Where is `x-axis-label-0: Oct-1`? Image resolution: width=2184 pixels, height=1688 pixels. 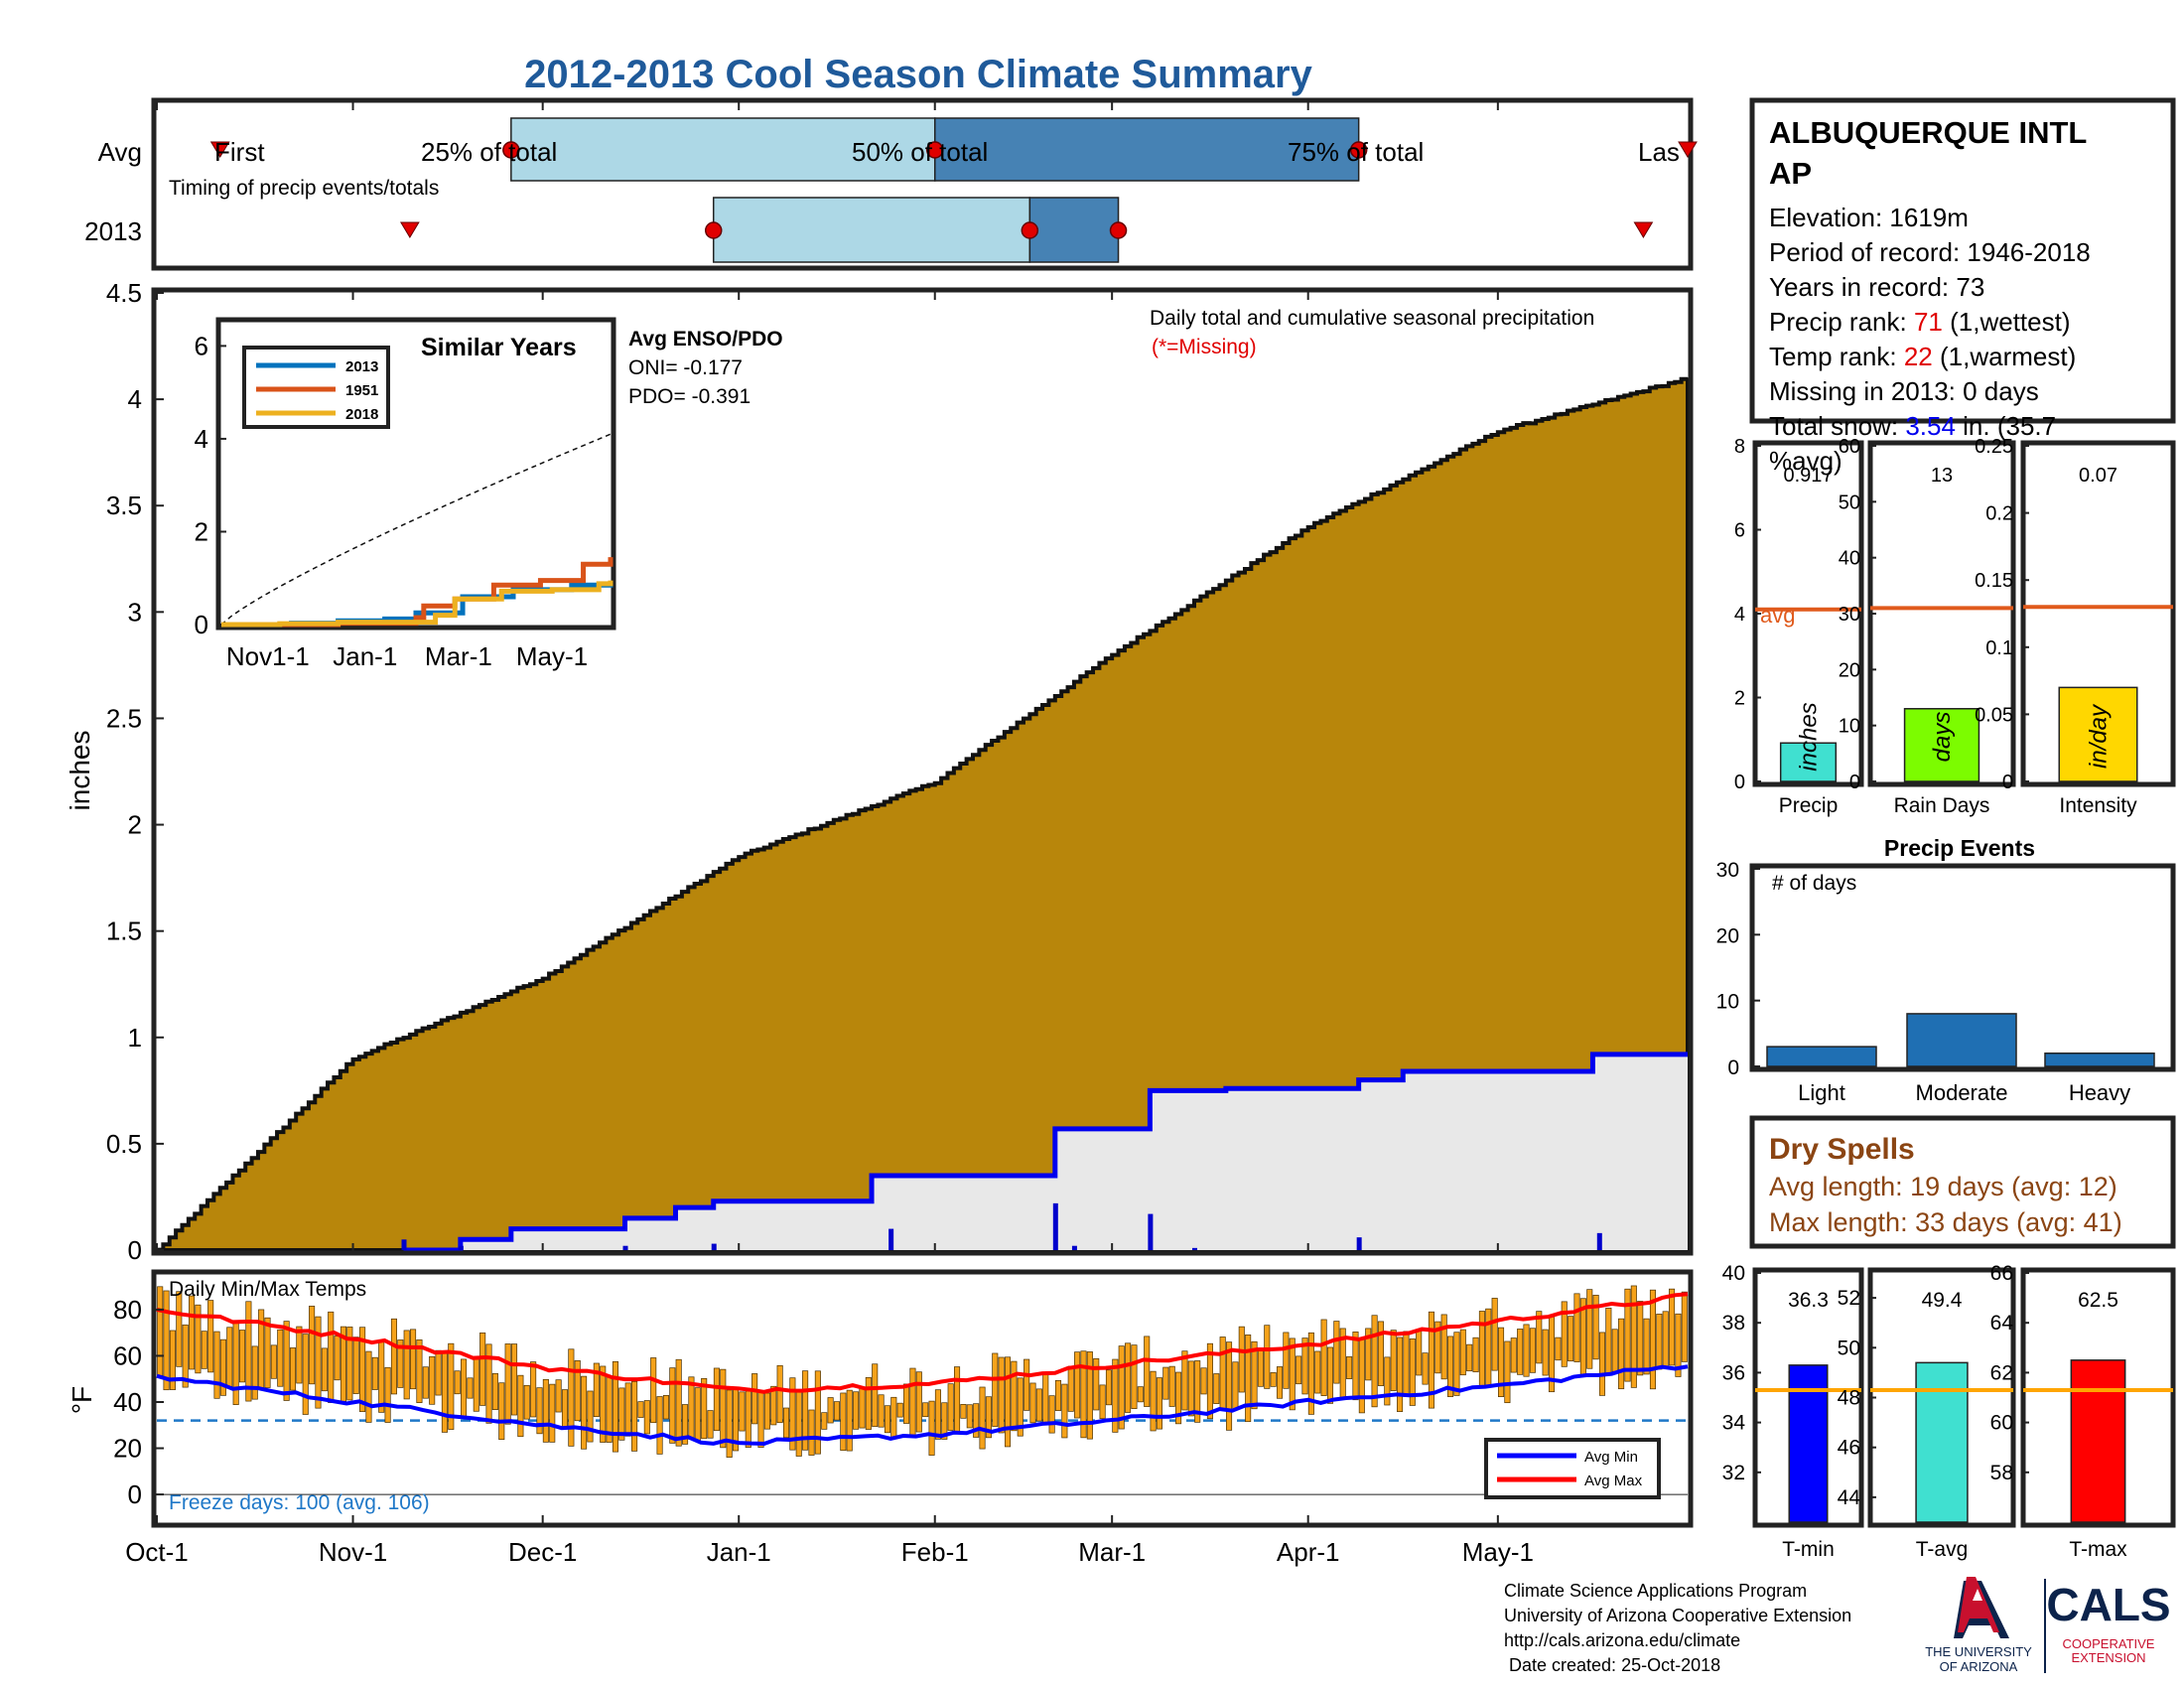
x-axis-label-0: Oct-1 is located at coordinates (157, 1552).